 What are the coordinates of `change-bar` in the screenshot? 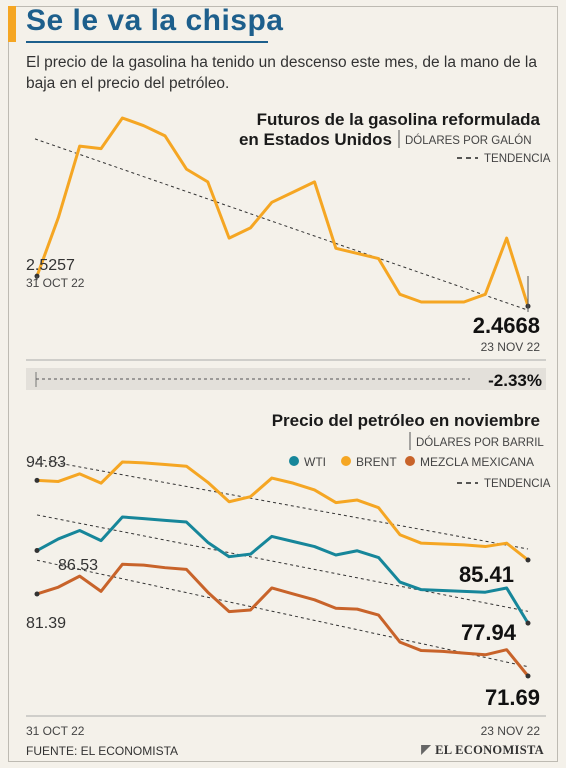 It's located at (286, 379).